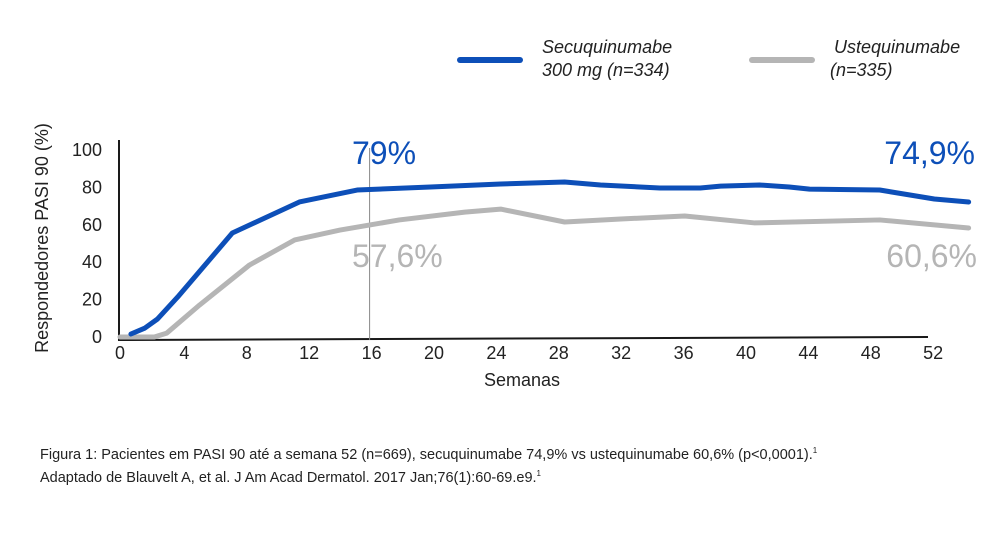 The image size is (1000, 544). I want to click on y-axis-label: Respondedores PASI 90 (%), so click(42, 238).